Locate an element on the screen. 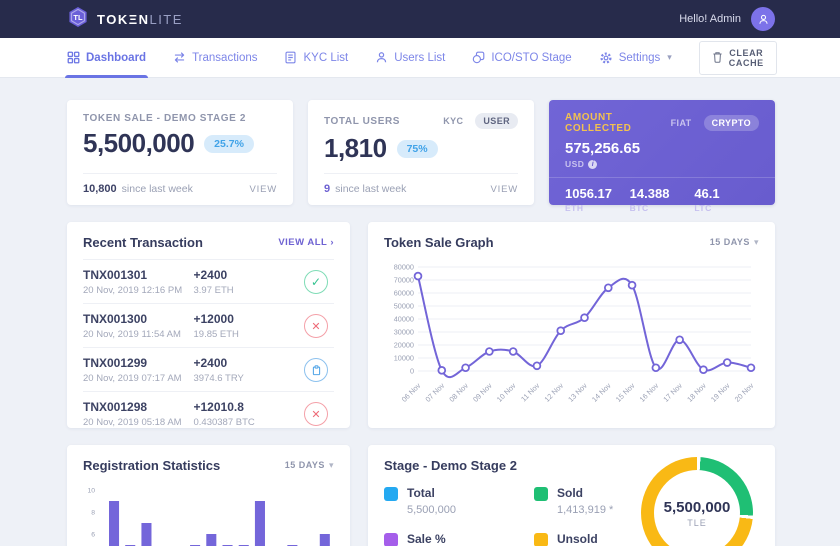 The height and width of the screenshot is (546, 840). token-sale-badge: 25.7% is located at coordinates (229, 143).